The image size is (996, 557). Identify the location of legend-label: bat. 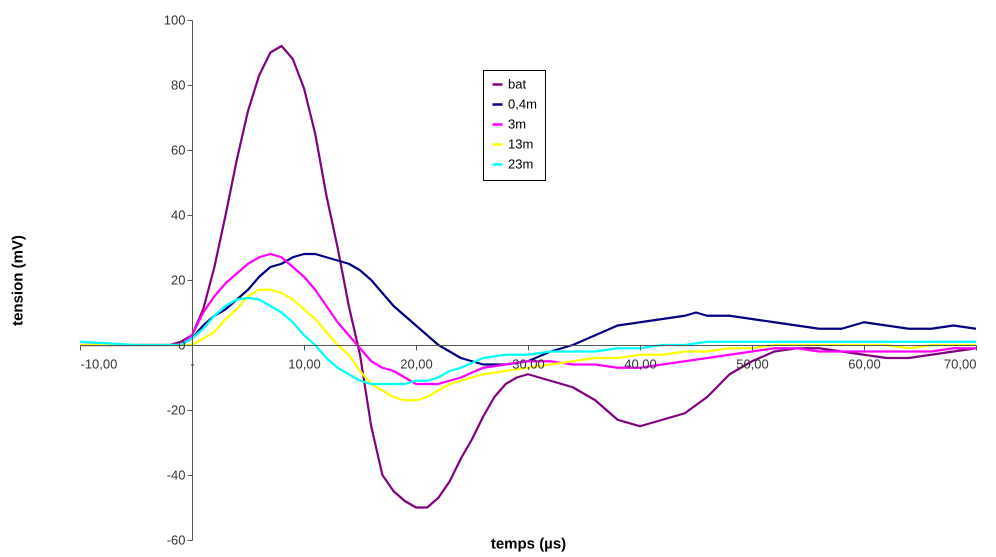
(517, 84).